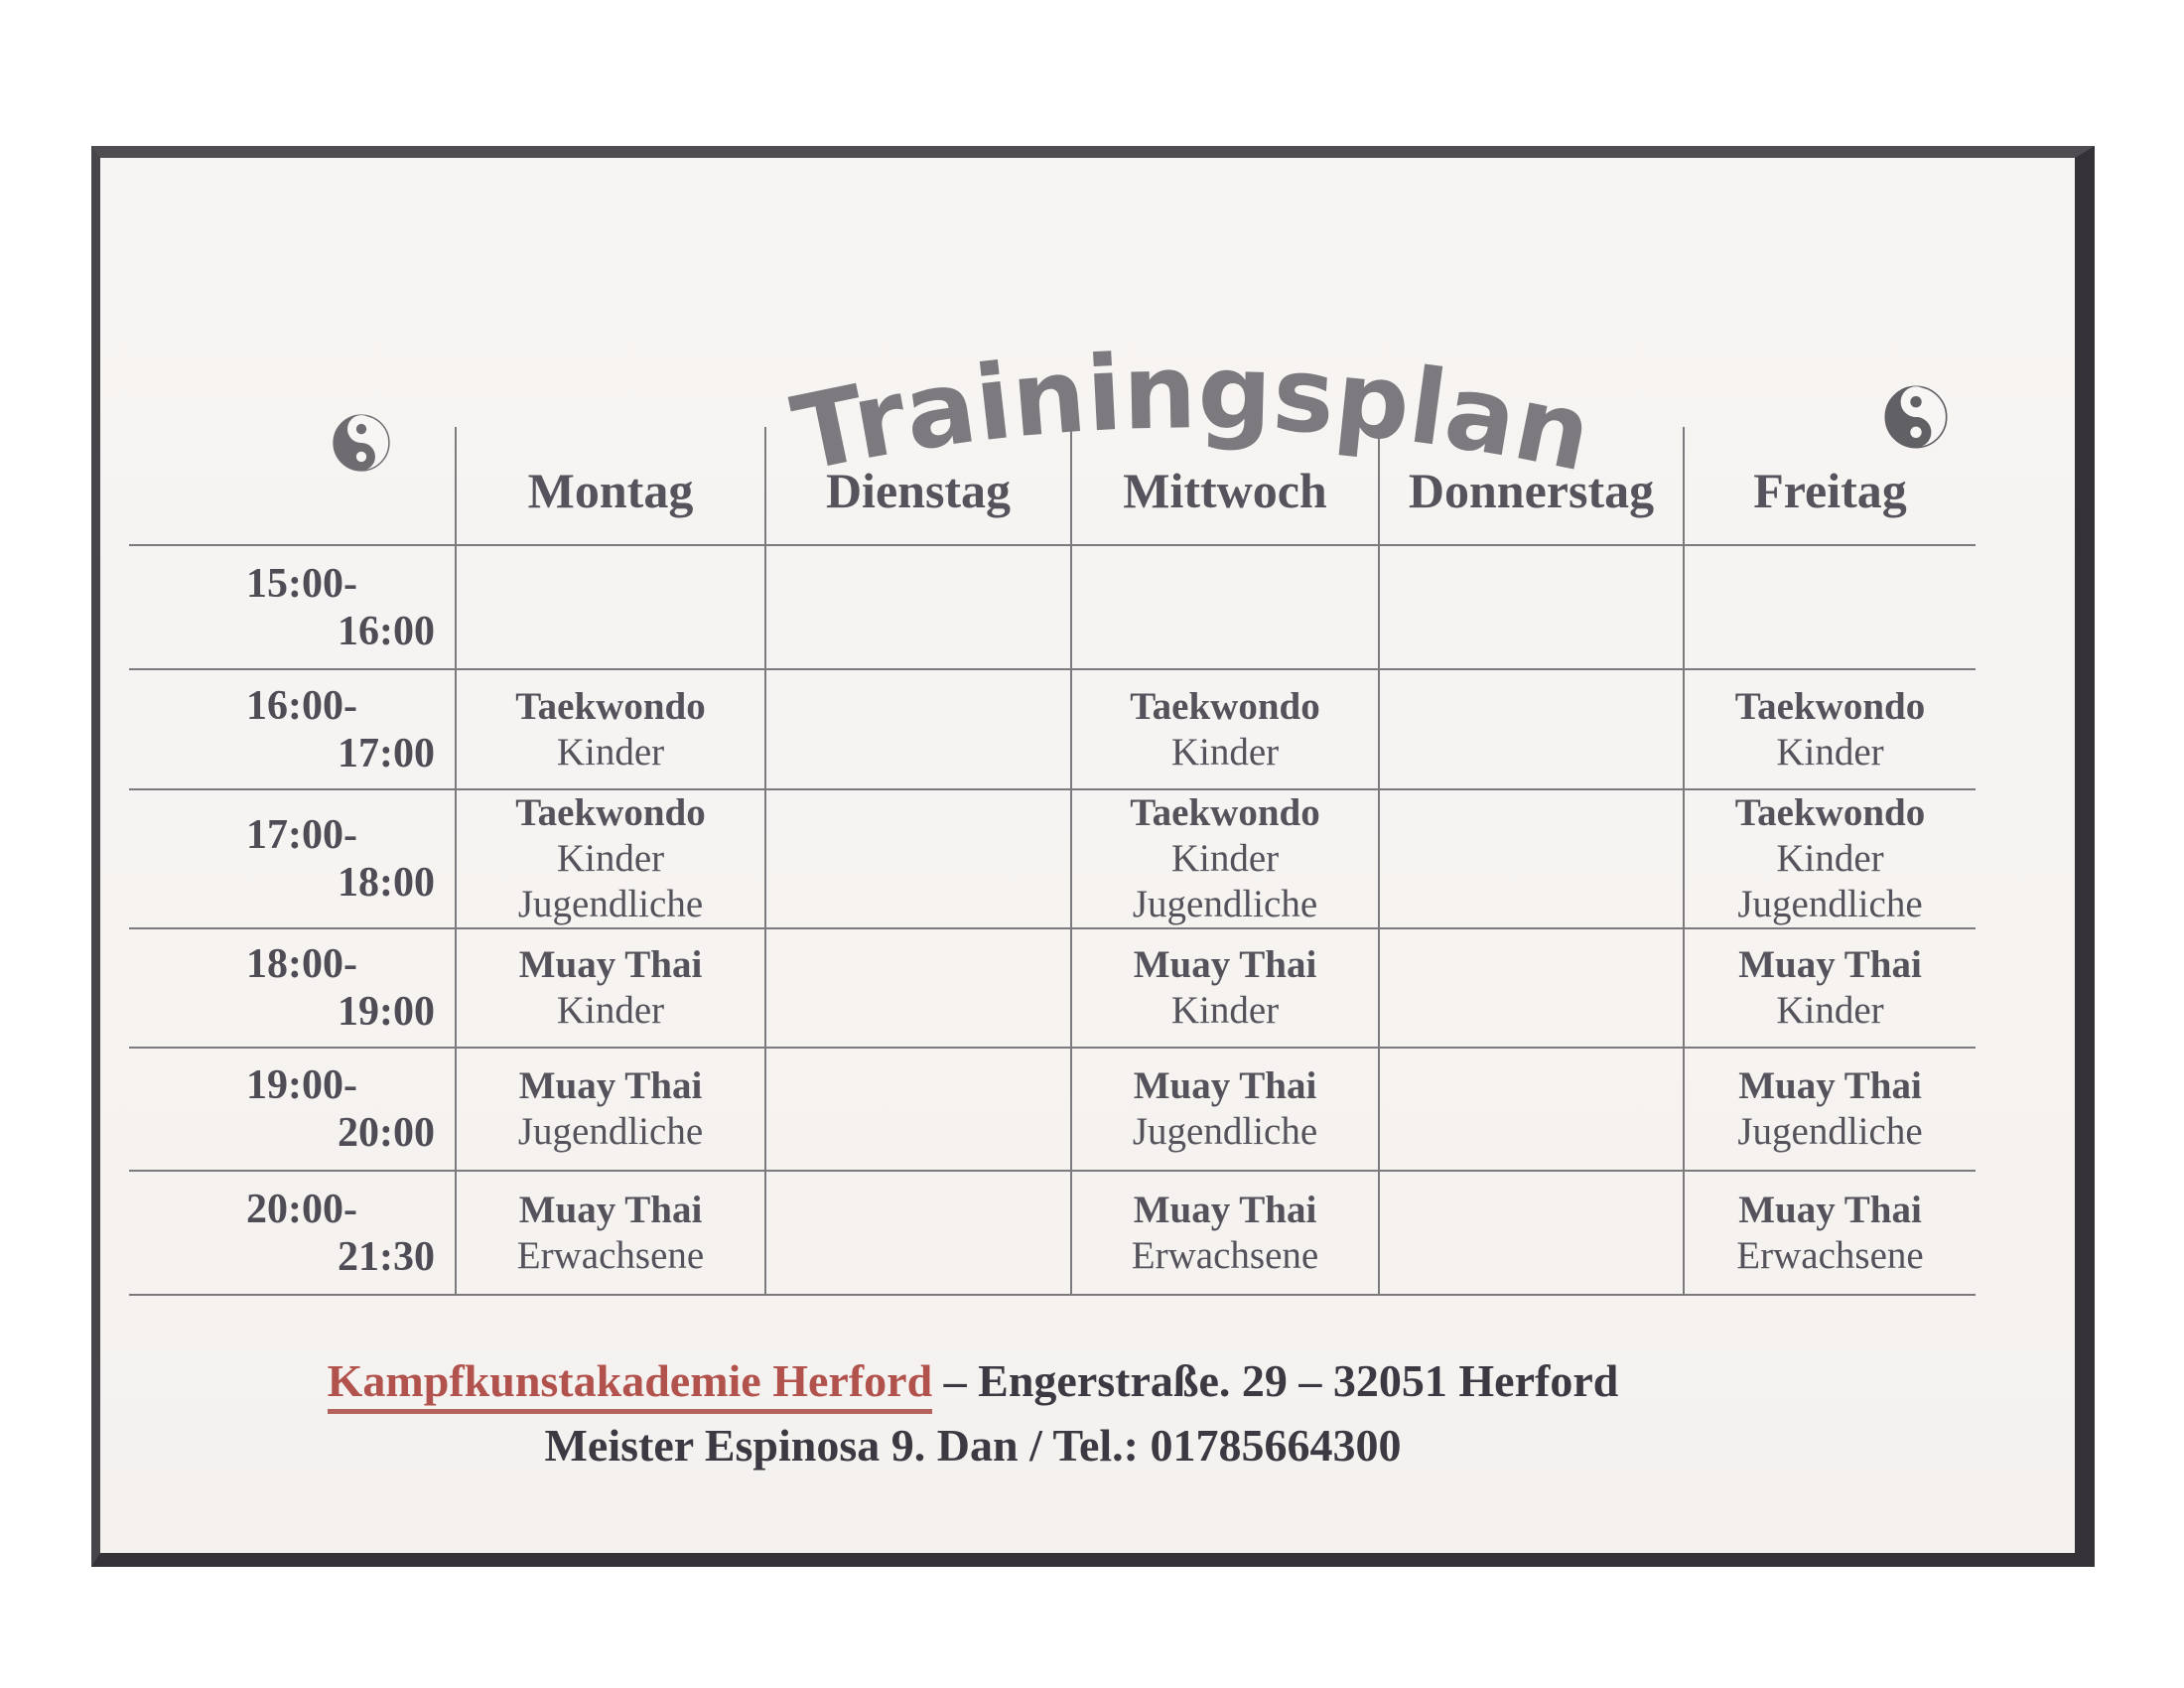  What do you see at coordinates (301, 1085) in the screenshot?
I see `time-start: 19:00-` at bounding box center [301, 1085].